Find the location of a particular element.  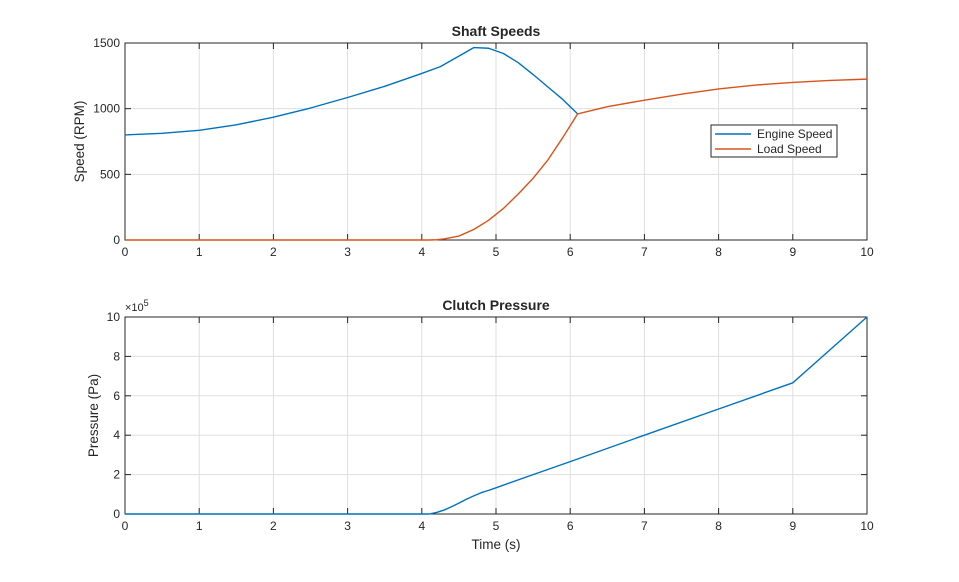

chart-2-x-axis-label: Time (s) is located at coordinates (496, 544).